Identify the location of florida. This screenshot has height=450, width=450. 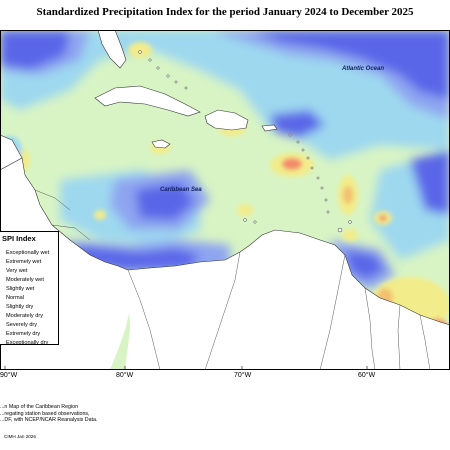
(112, 49).